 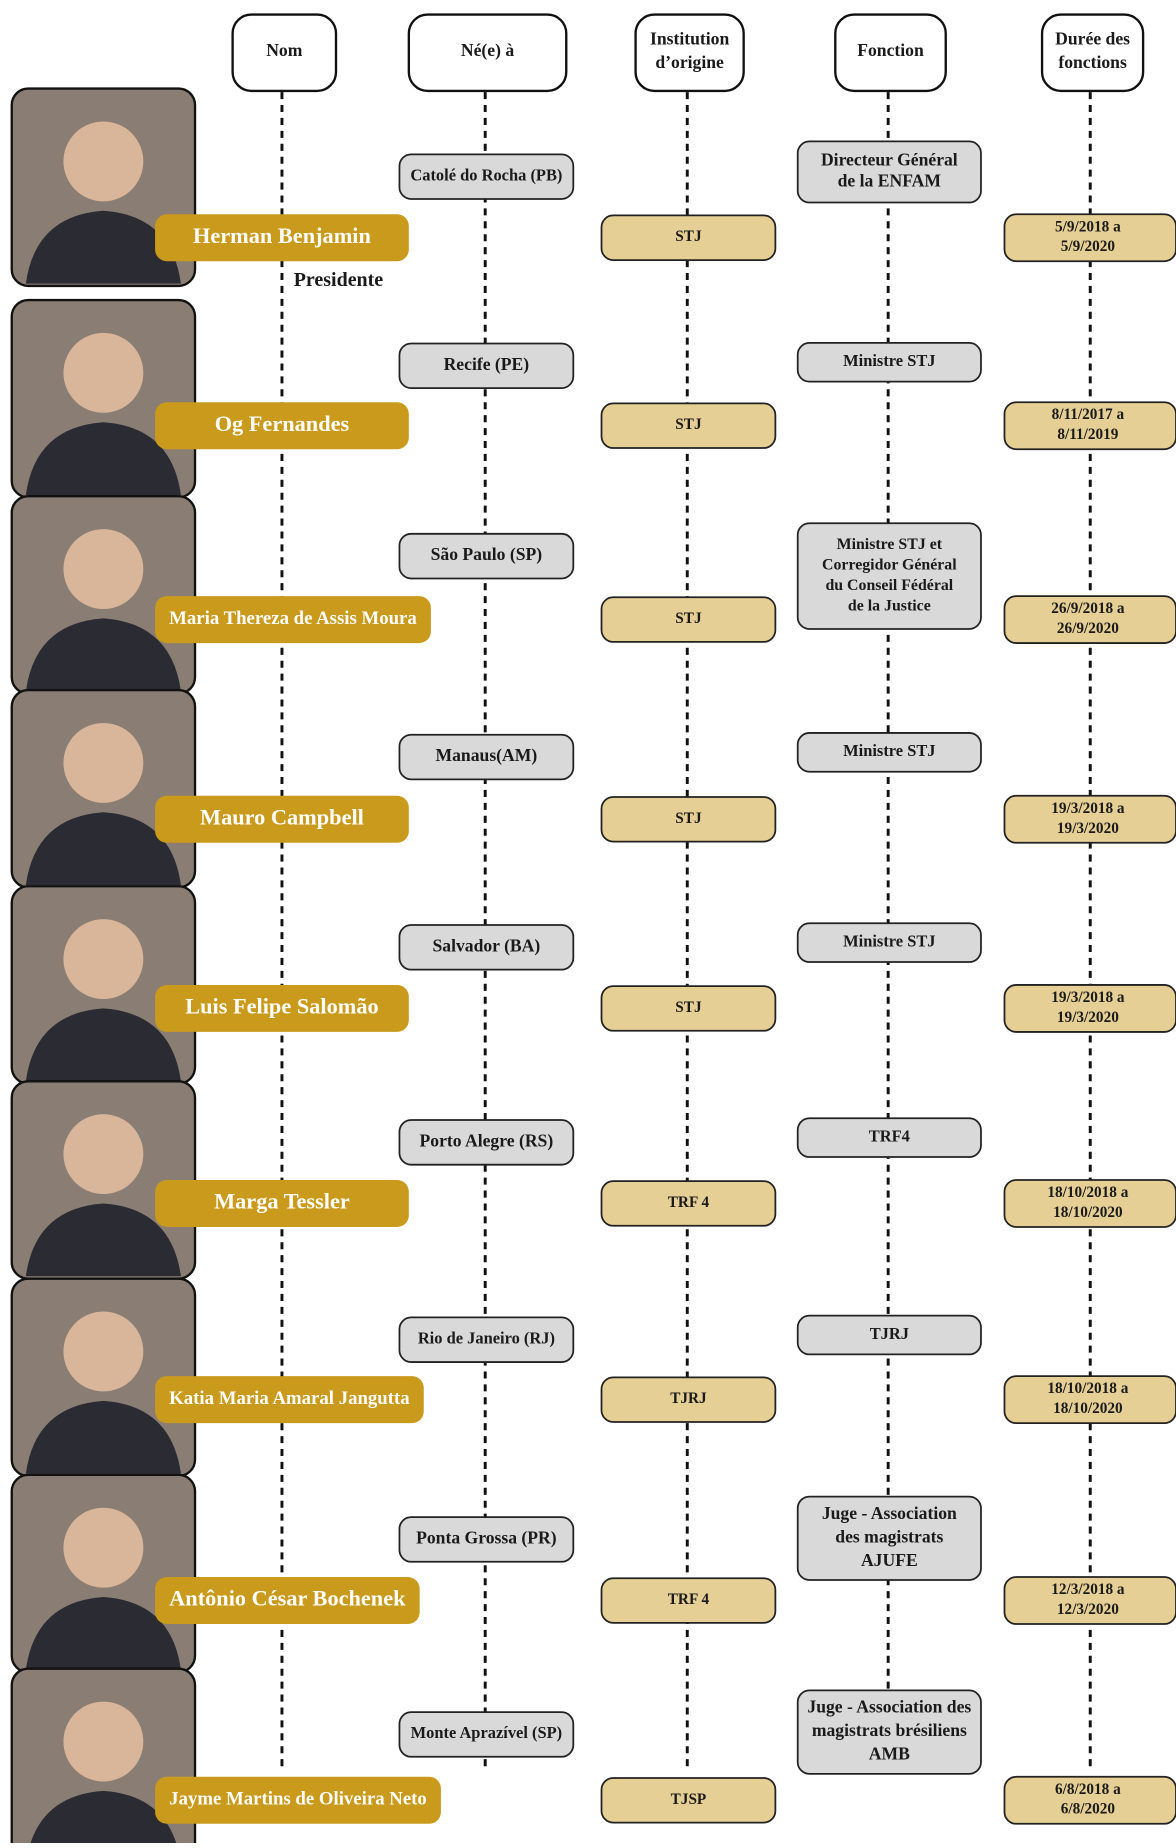 I want to click on person-name: Mauro Campbell, so click(x=282, y=816).